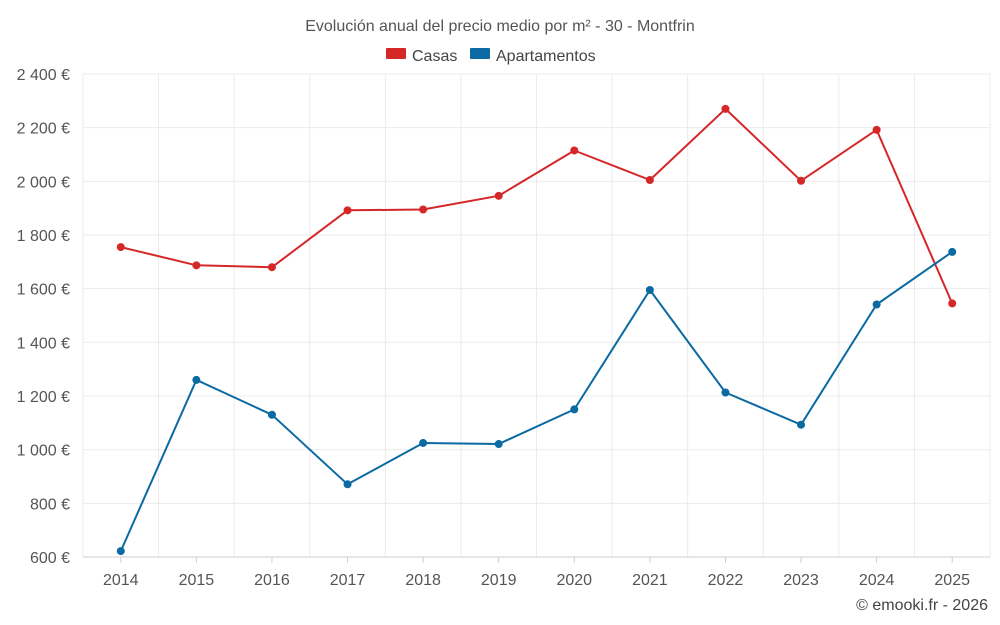  Describe the element at coordinates (574, 580) in the screenshot. I see `x-tick-label: 2020` at that location.